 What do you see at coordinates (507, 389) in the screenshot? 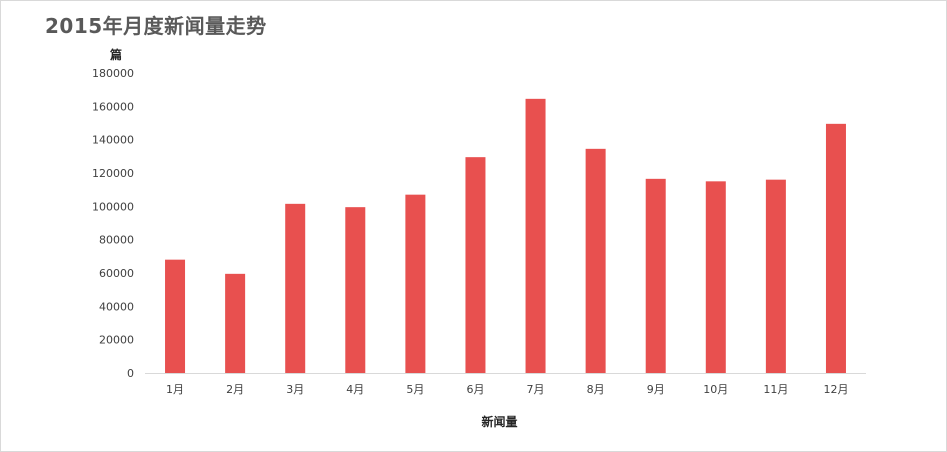
I see `x-axis-ticks: 1月 2月 3月 4月 5月 6月 7月 8月 9月 10月 11月 12月` at bounding box center [507, 389].